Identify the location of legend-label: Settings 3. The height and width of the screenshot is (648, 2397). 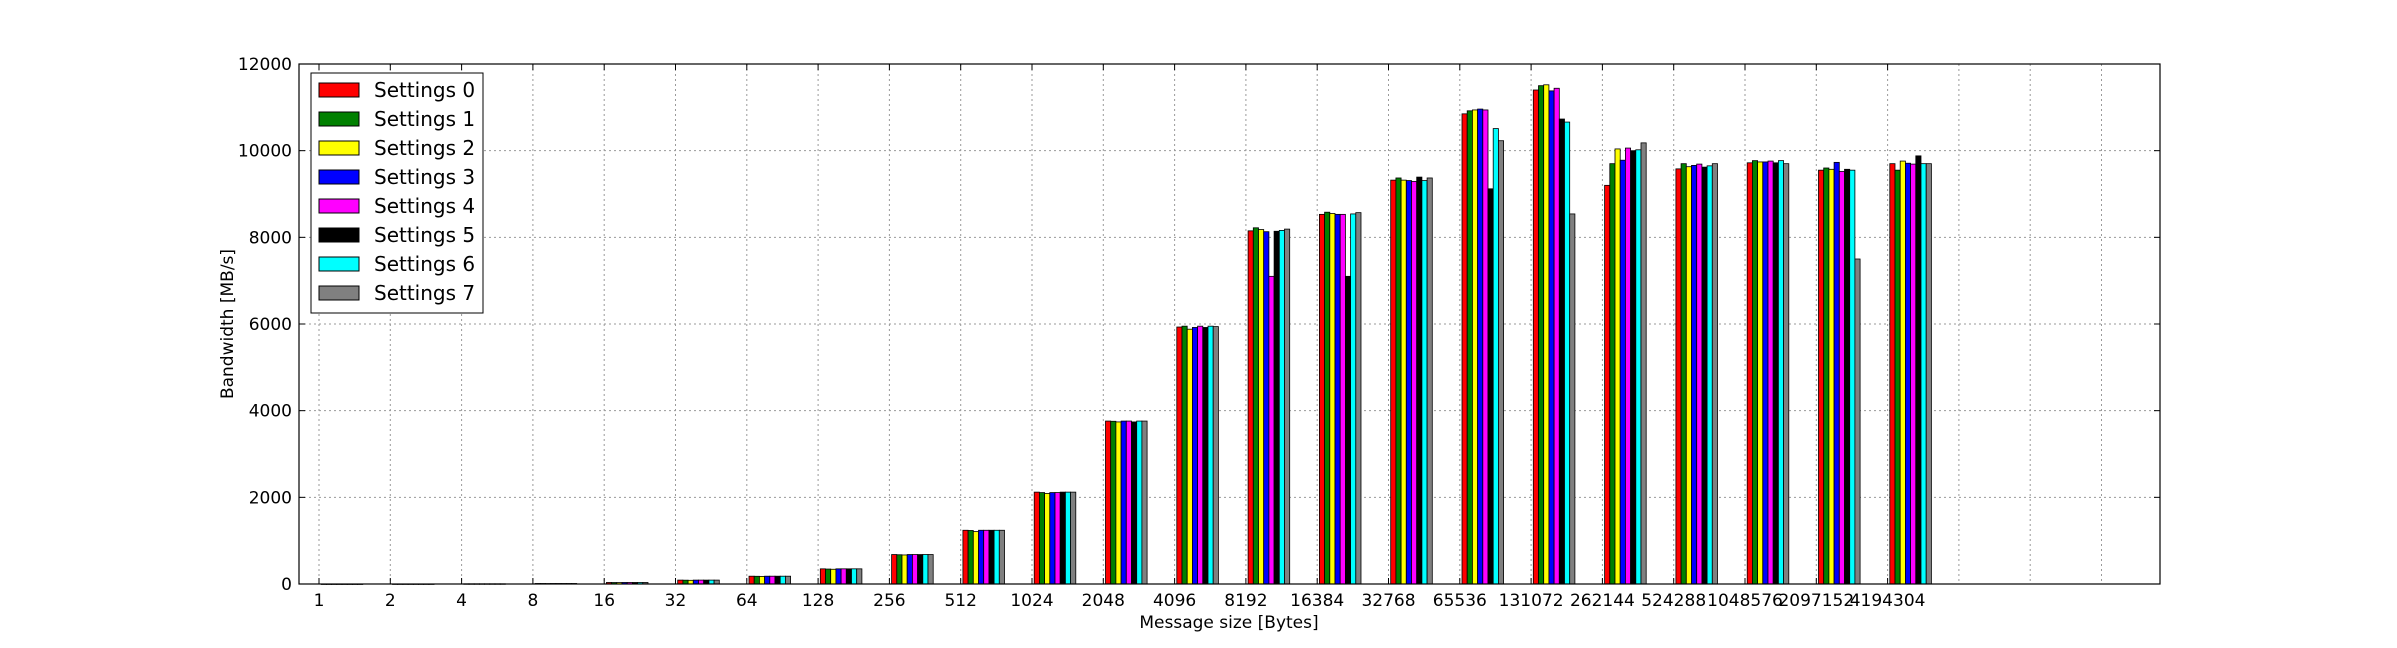
(424, 177).